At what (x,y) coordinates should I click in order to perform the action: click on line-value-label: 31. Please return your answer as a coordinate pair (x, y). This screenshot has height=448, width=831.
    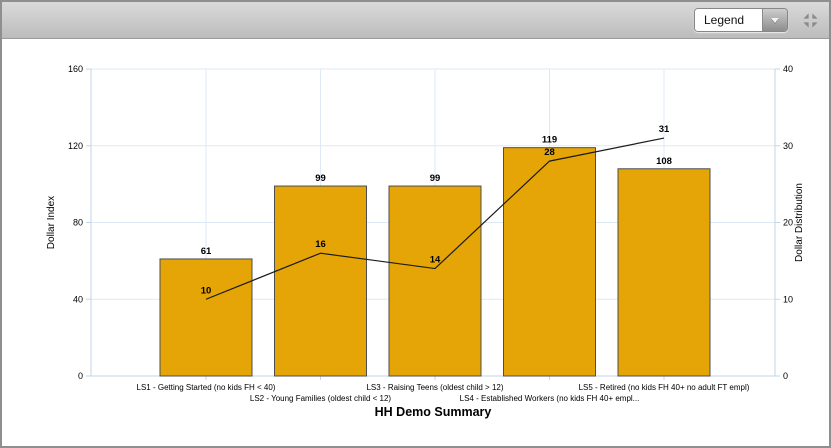
    Looking at the image, I should click on (664, 129).